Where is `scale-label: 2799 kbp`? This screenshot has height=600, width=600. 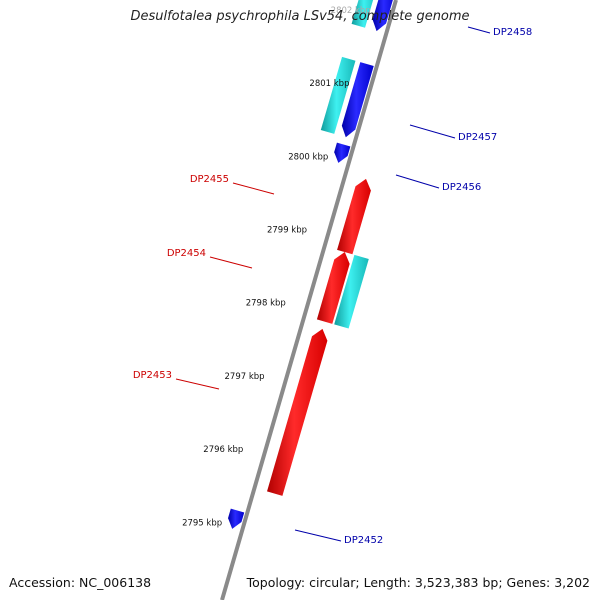
scale-label: 2799 kbp is located at coordinates (287, 230).